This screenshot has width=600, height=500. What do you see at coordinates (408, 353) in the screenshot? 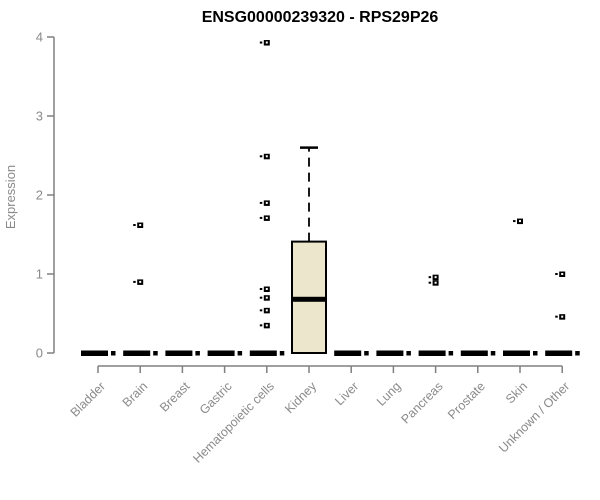
I see `collapsed-box-edge-lung` at bounding box center [408, 353].